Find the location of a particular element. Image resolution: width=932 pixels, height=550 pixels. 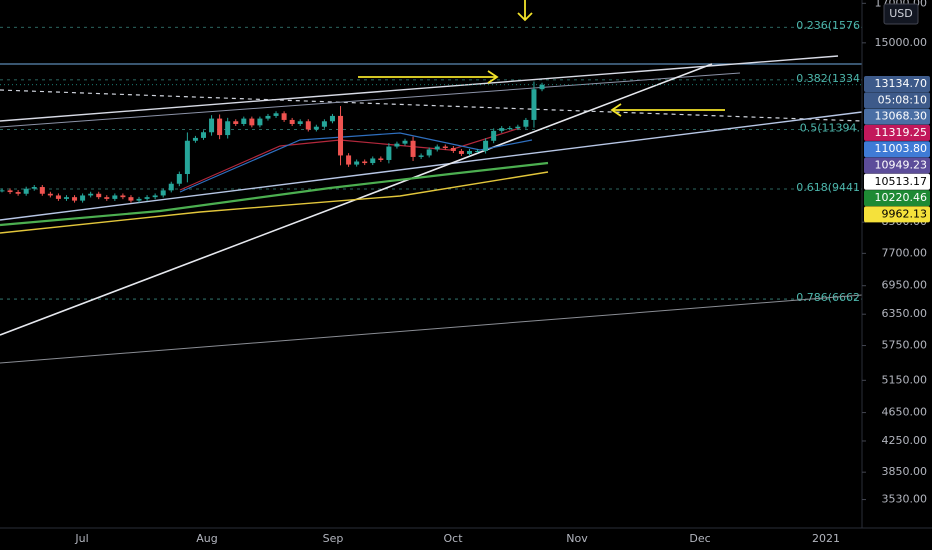

fib-label: 0.618(9441 is located at coordinates (828, 187).